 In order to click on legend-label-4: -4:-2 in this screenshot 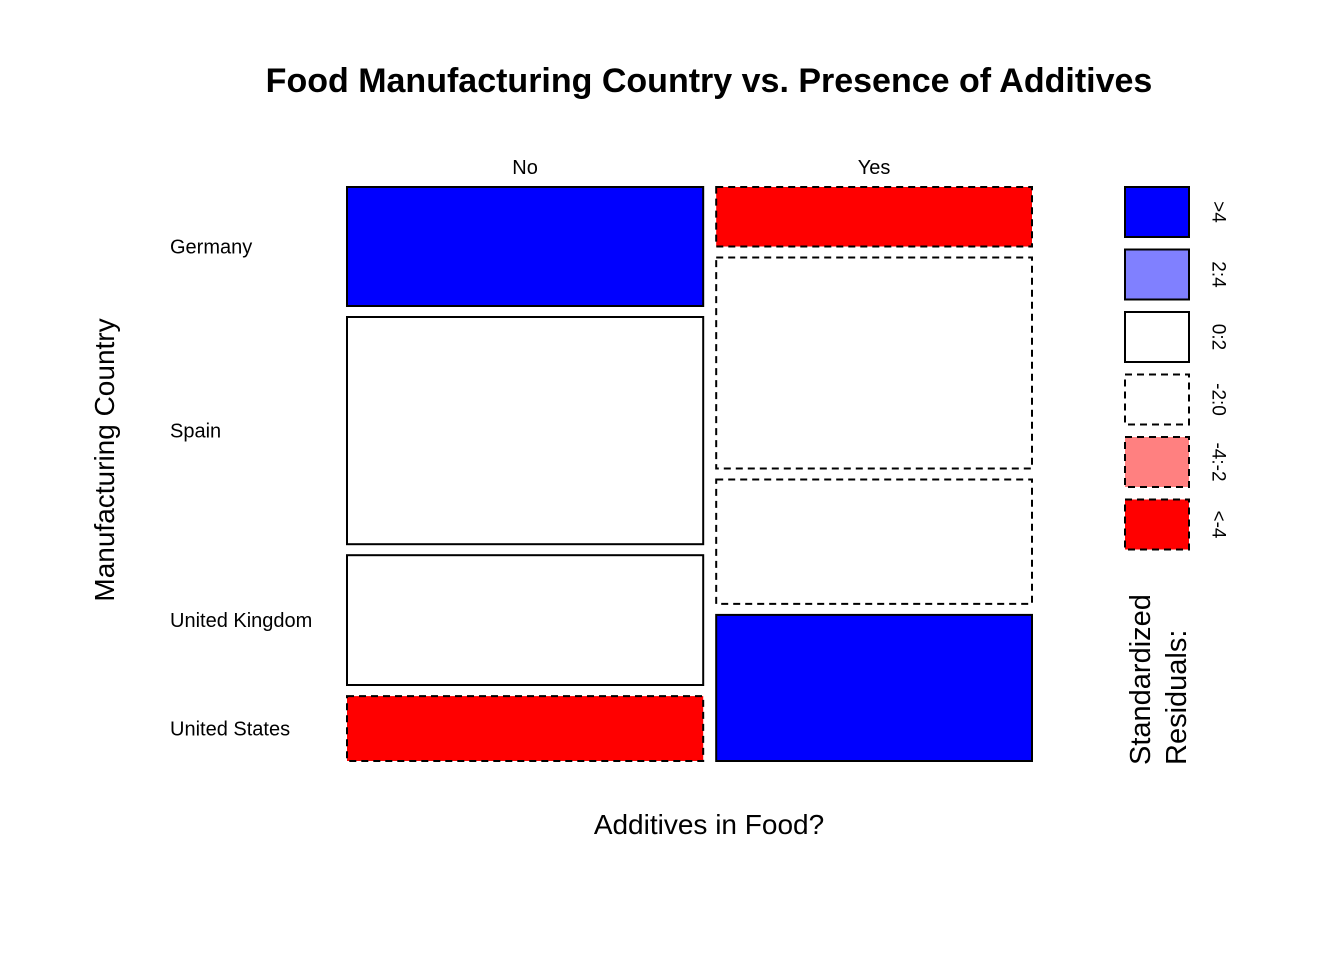, I will do `click(1218, 461)`.